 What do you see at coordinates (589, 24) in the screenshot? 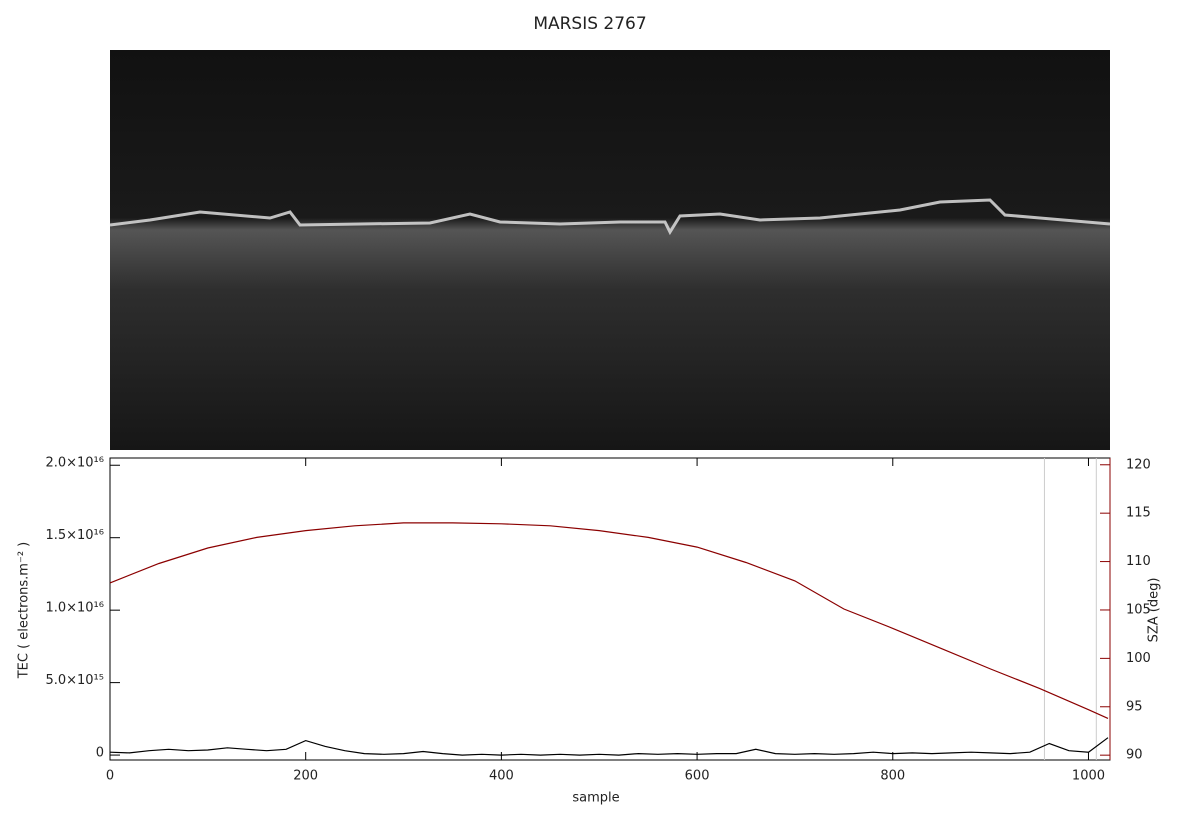
I see `chart-title: MARSIS 2767` at bounding box center [589, 24].